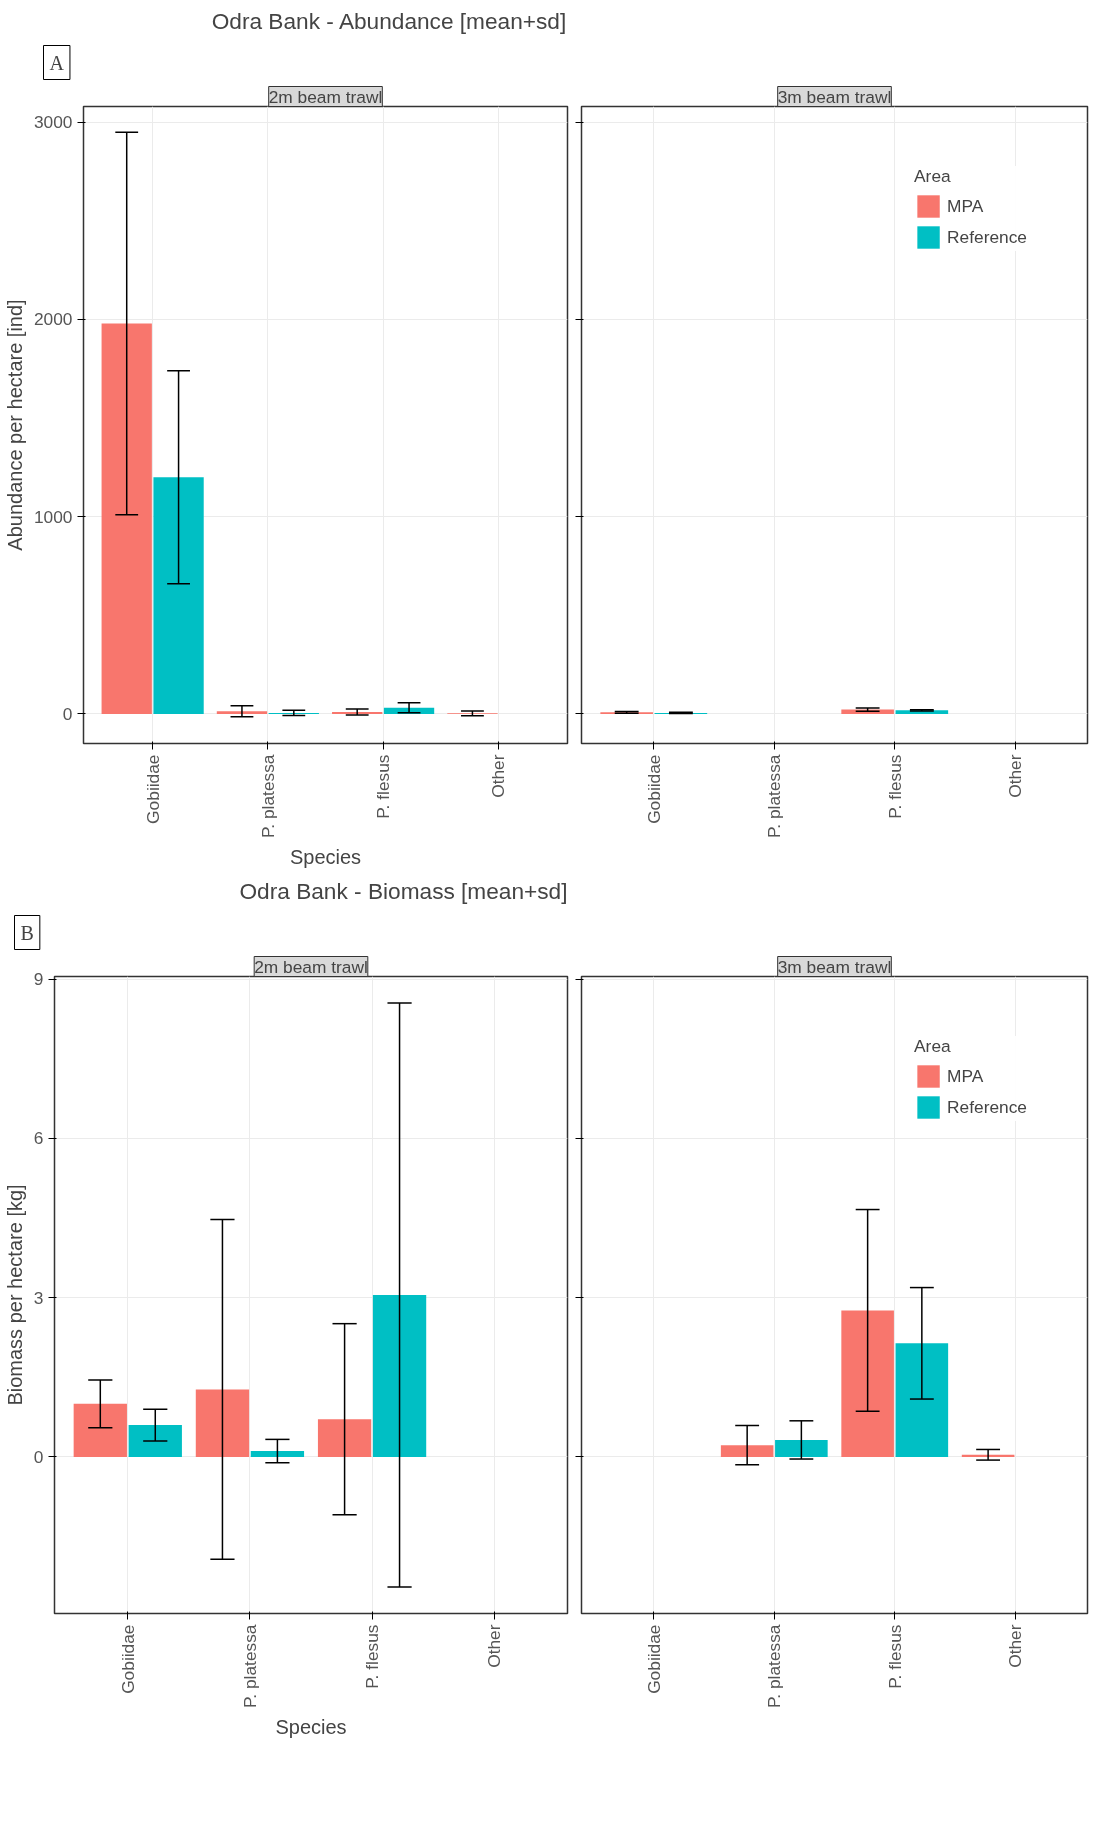 Image resolution: width=1115 pixels, height=1825 pixels. I want to click on chart-title: Odra Bank - Biomass [mean+sd], so click(403, 890).